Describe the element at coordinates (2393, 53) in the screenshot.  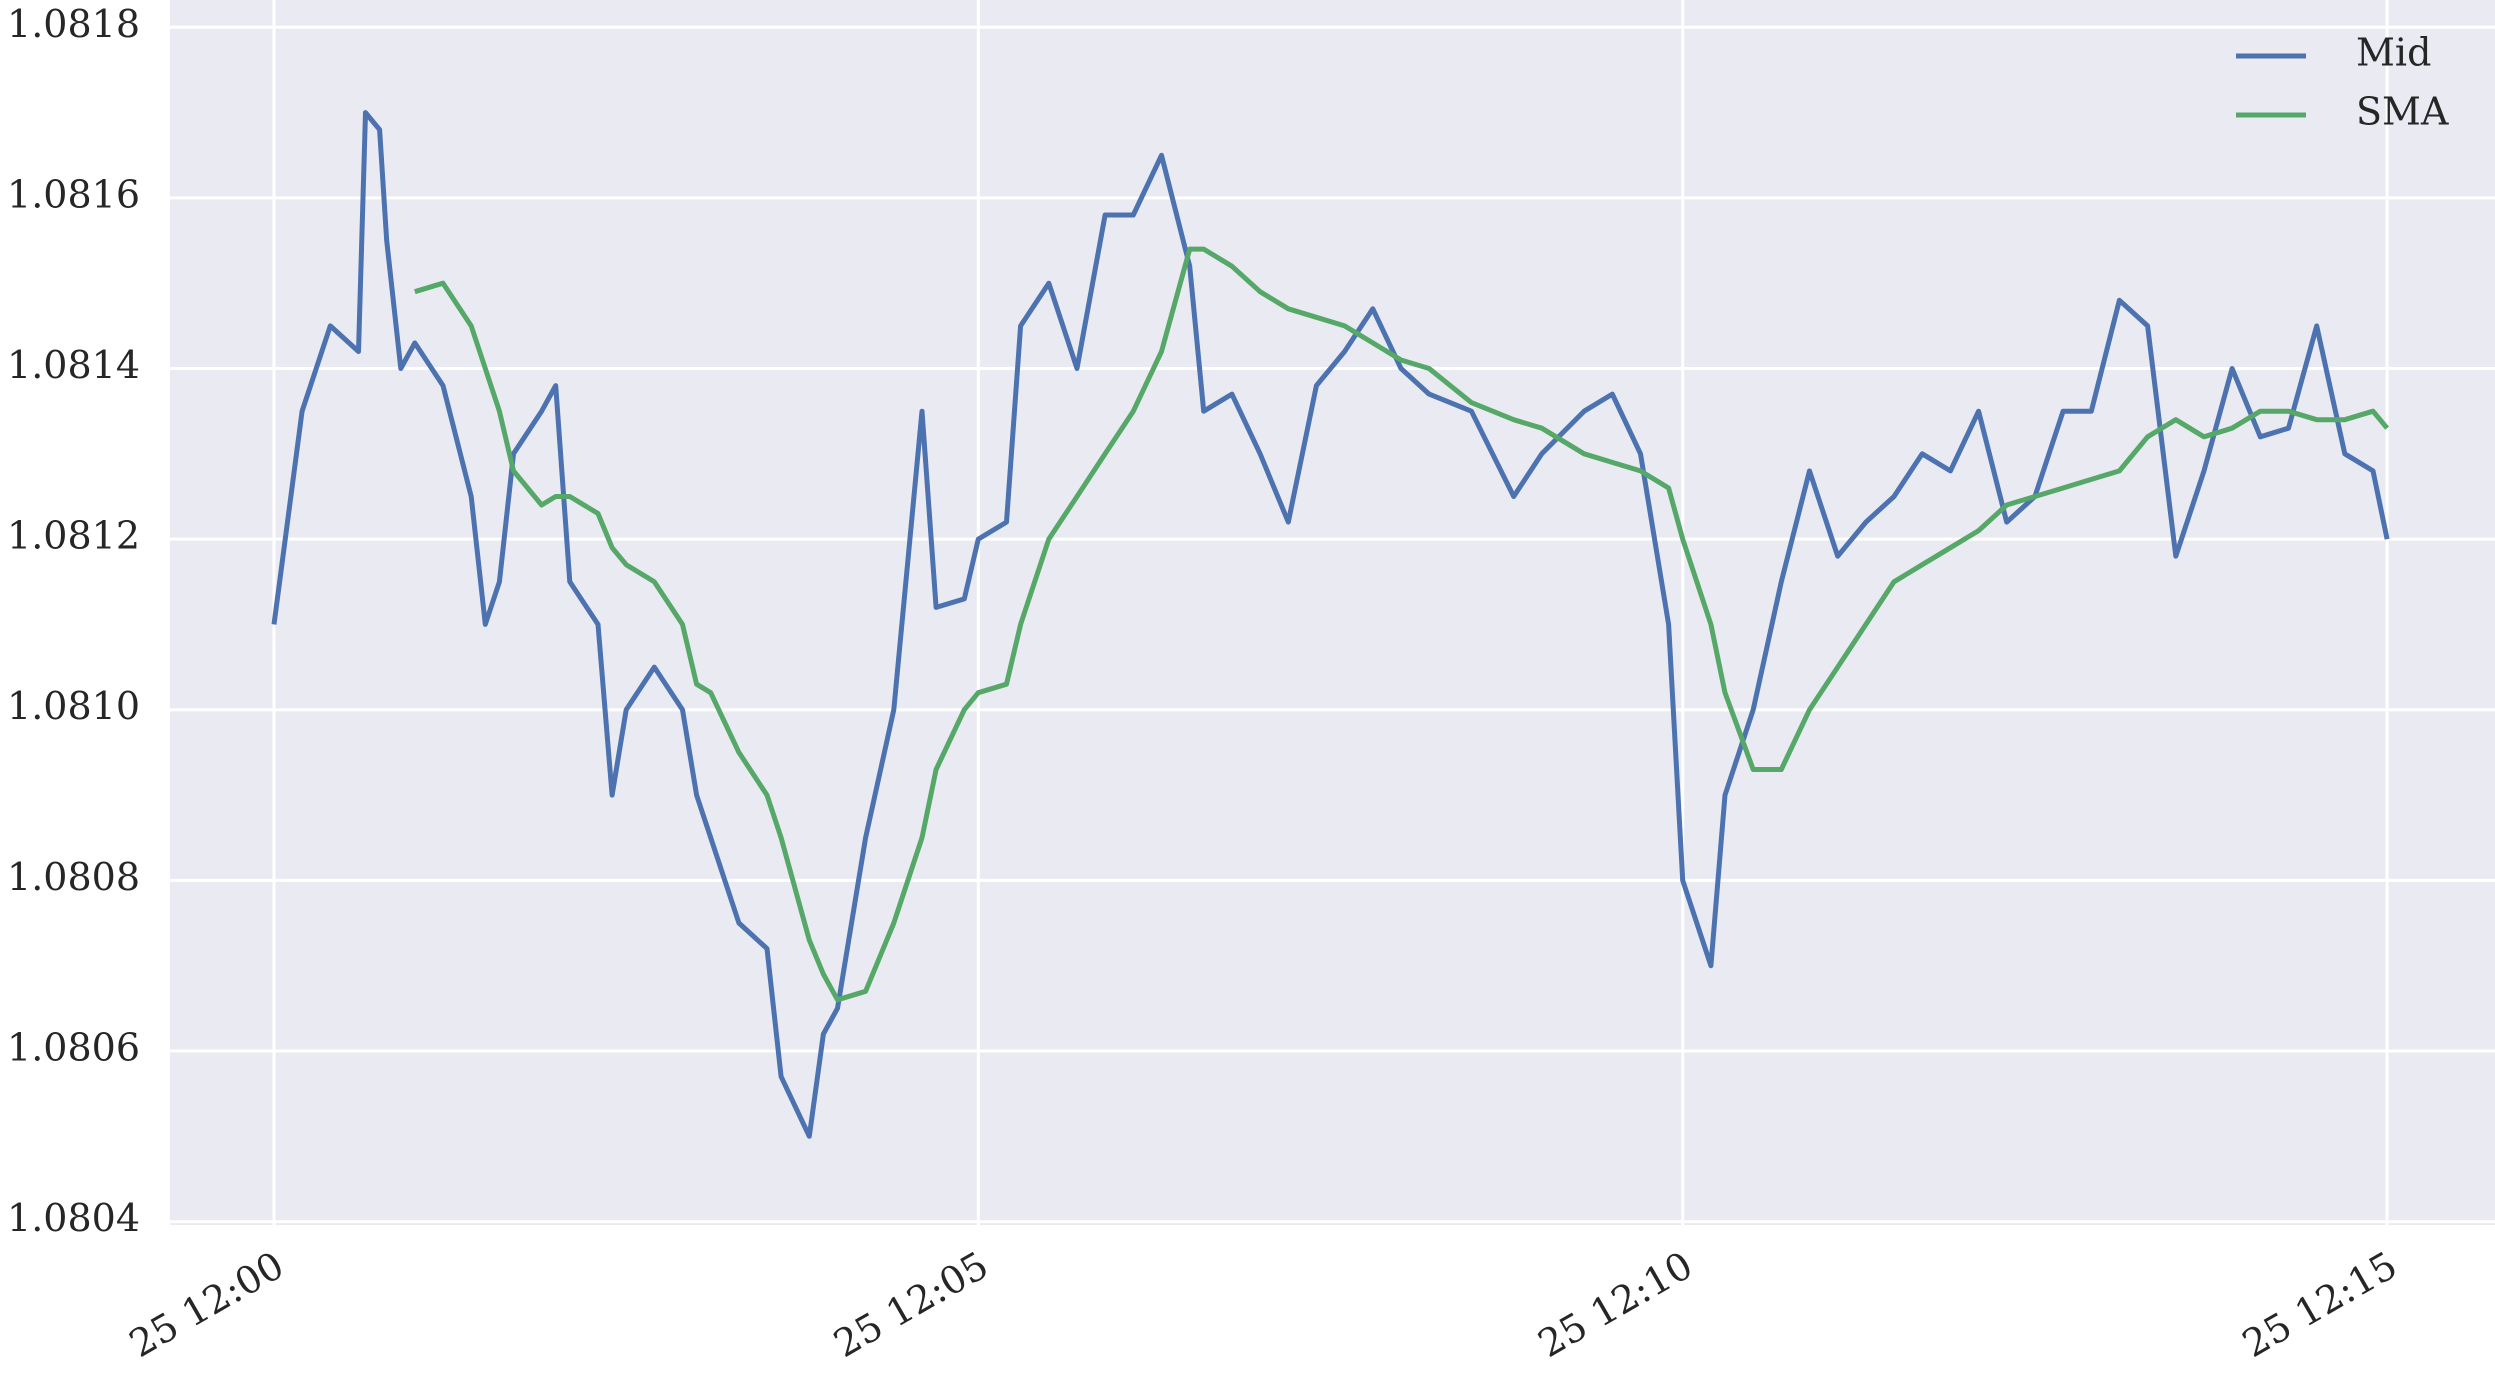
I see `legend-label: Mid` at that location.